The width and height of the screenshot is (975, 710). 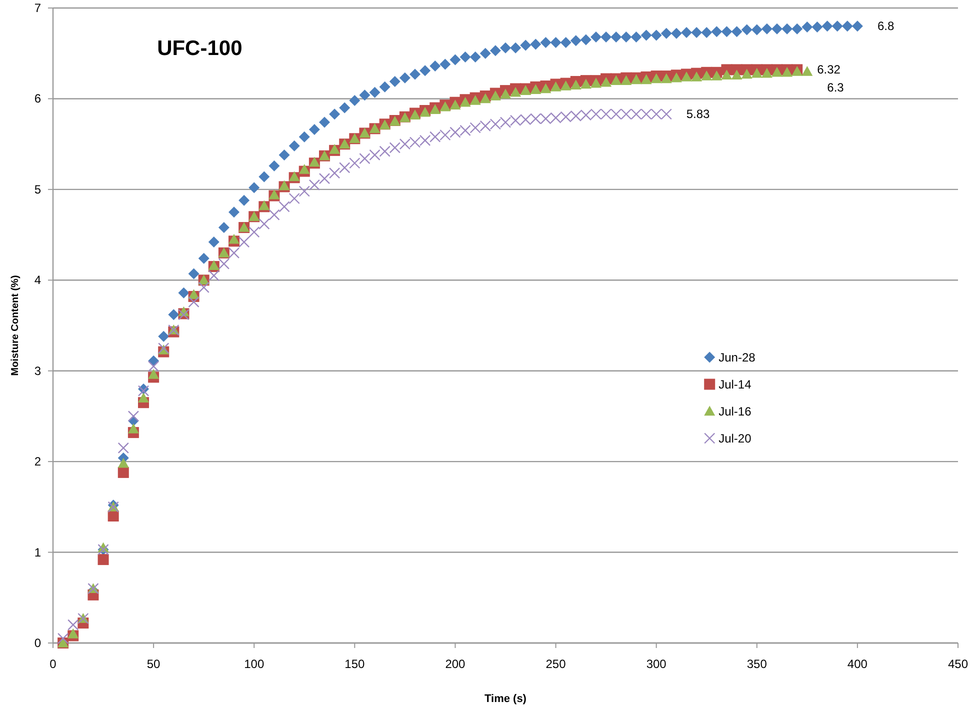 I want to click on annotation: 6.3, so click(x=835, y=87).